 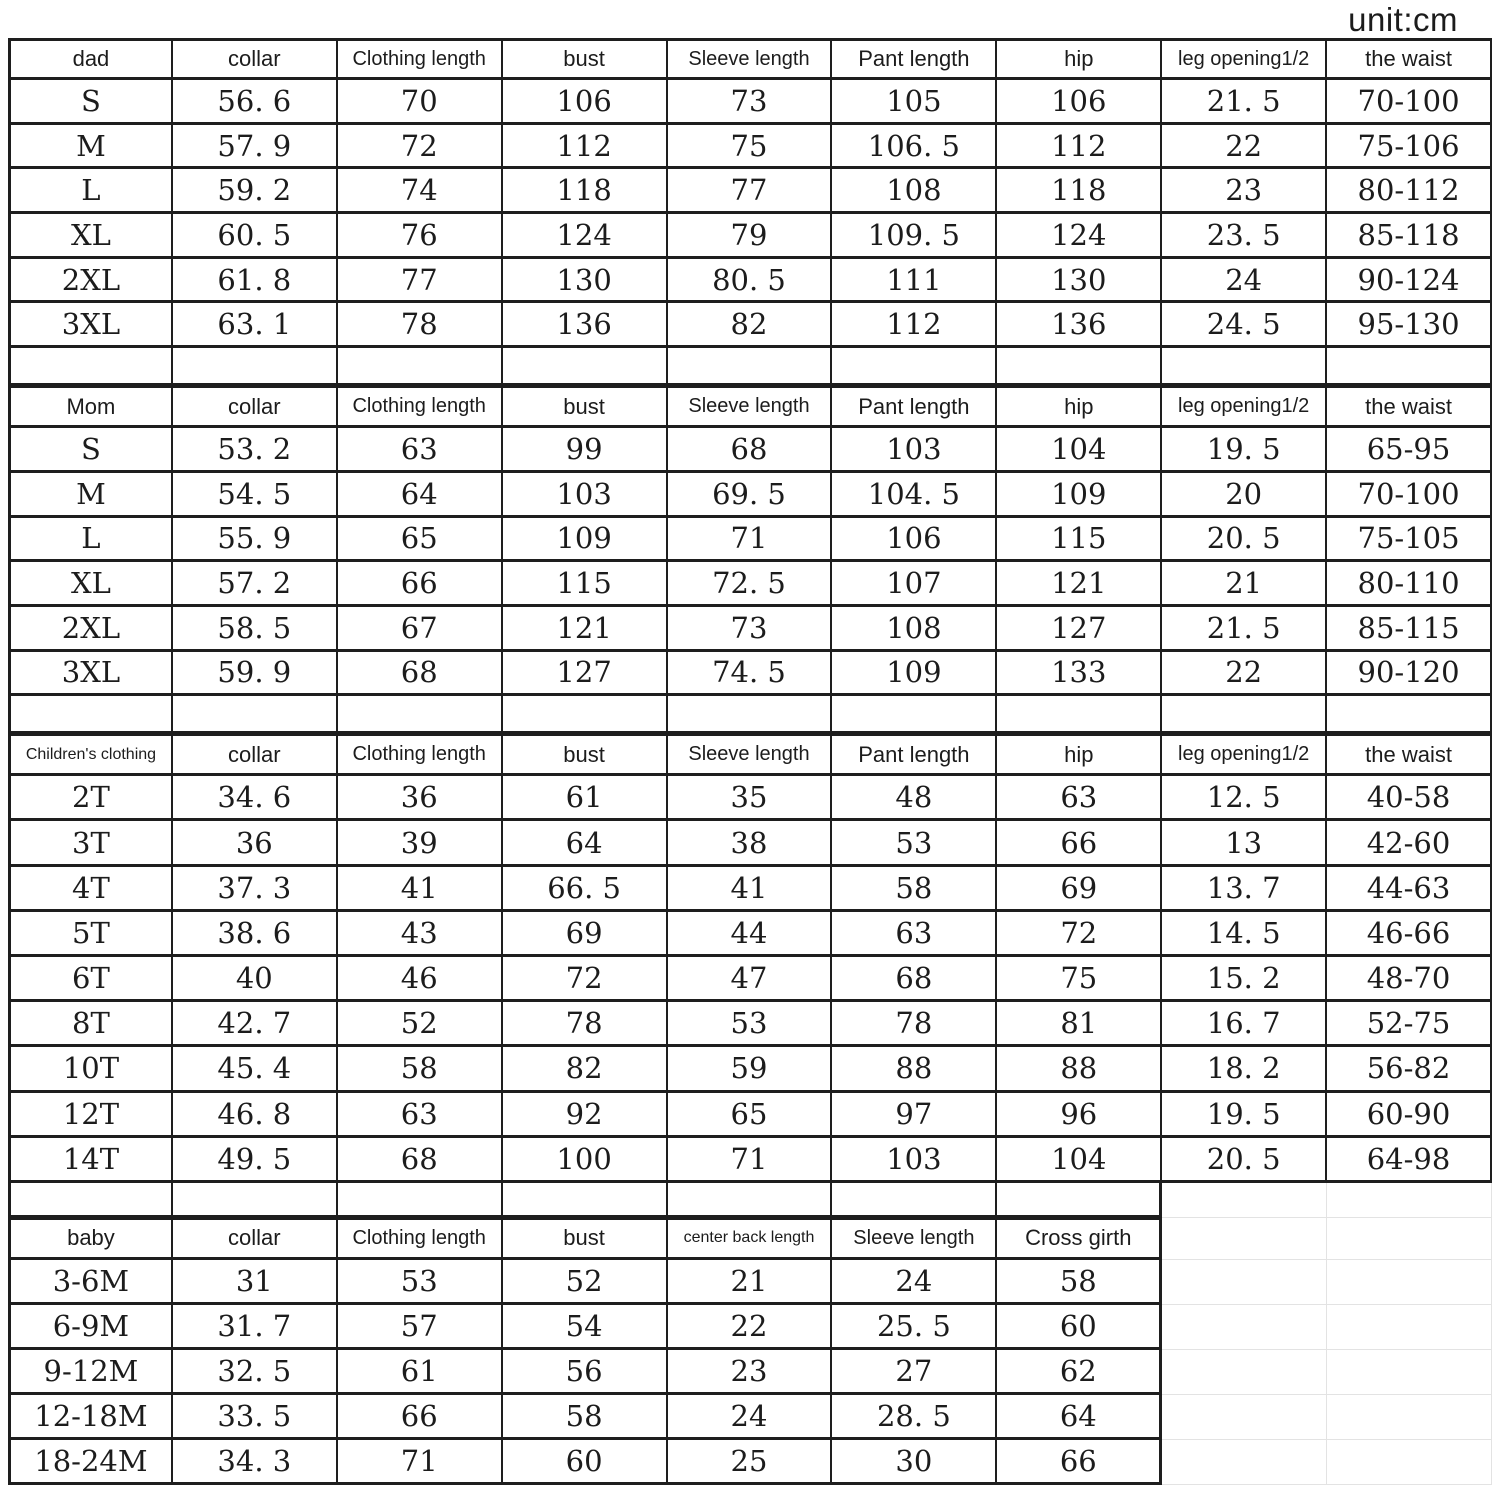 I want to click on value-cell: 70, so click(x=420, y=102).